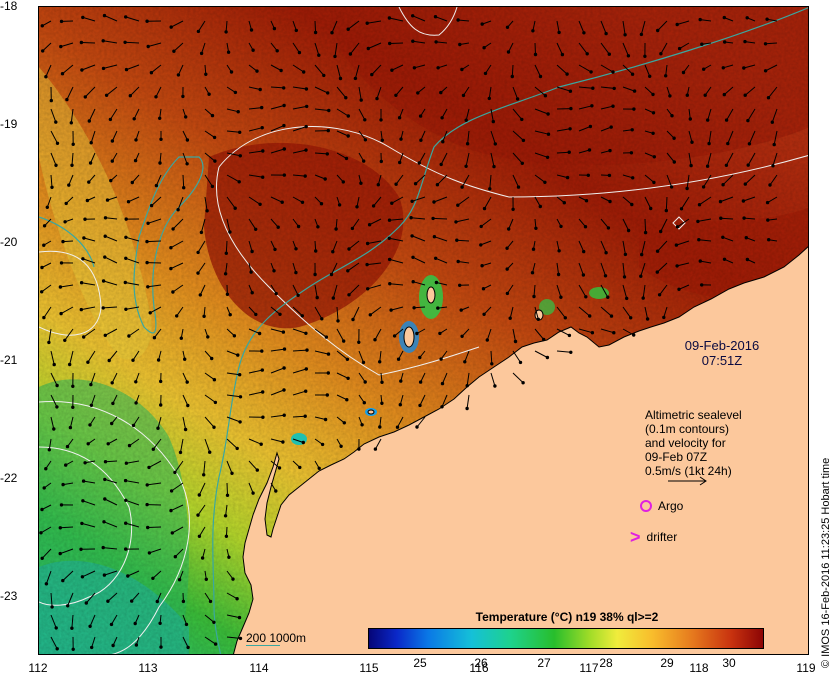 The height and width of the screenshot is (680, 840). What do you see at coordinates (369, 668) in the screenshot?
I see `lon-label: 115` at bounding box center [369, 668].